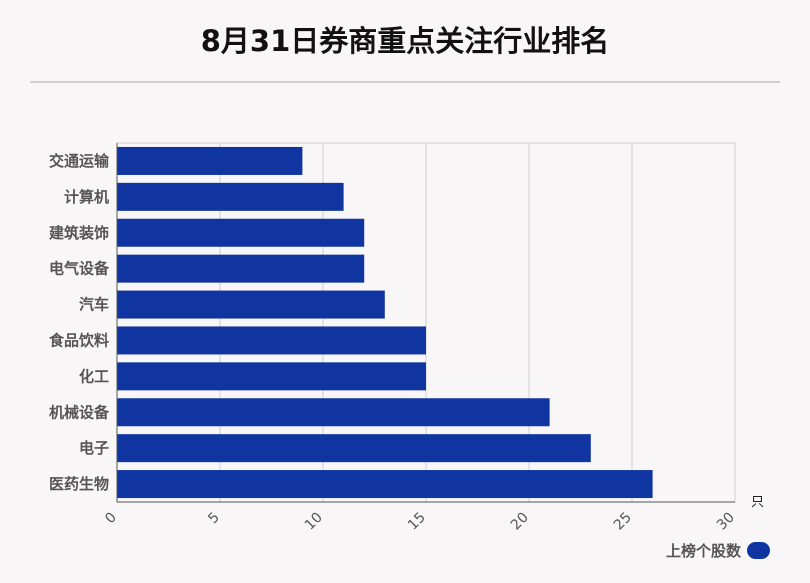  Describe the element at coordinates (111, 519) in the screenshot. I see `x-tick-label: 0` at that location.